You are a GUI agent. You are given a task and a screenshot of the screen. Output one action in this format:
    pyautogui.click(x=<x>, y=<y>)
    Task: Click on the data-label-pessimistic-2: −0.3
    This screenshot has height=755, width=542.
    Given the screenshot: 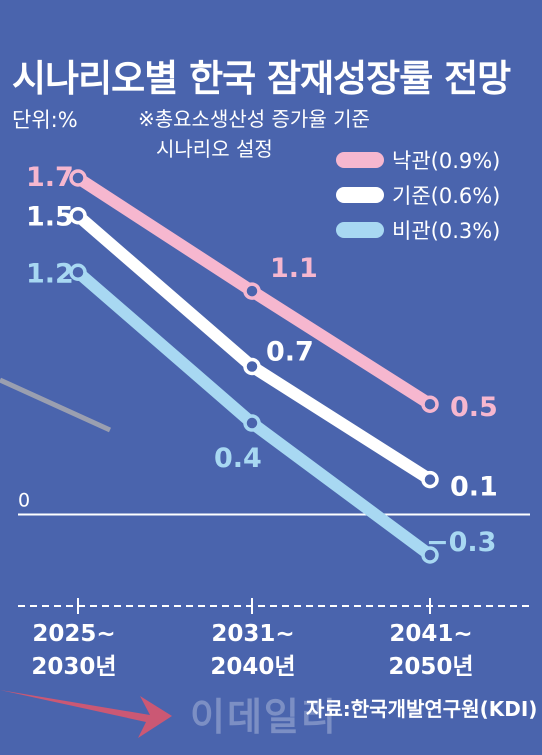 What is the action you would take?
    pyautogui.click(x=461, y=542)
    